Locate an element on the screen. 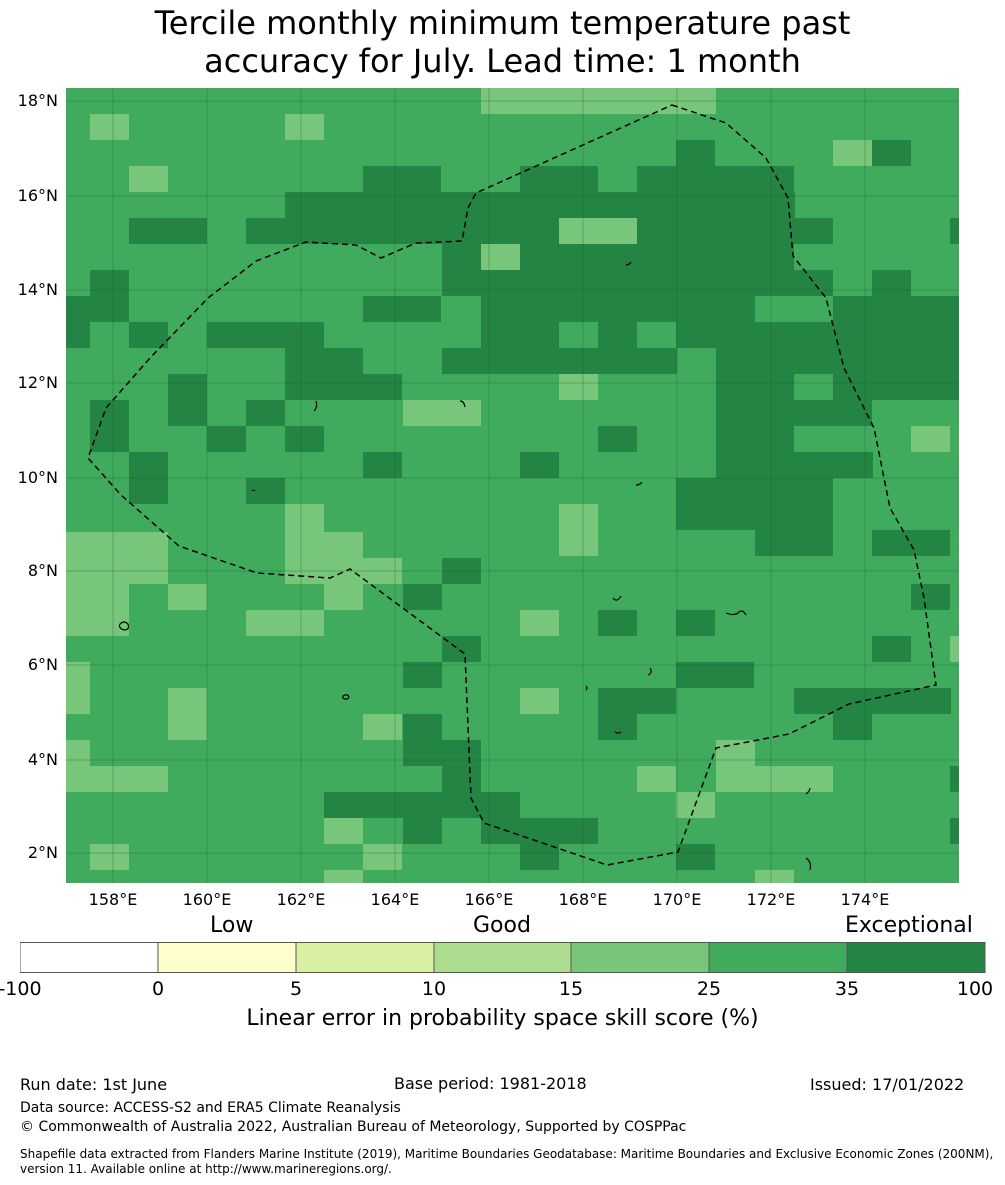 This screenshot has height=1185, width=1005. lat-label: 18°N is located at coordinates (37, 100).